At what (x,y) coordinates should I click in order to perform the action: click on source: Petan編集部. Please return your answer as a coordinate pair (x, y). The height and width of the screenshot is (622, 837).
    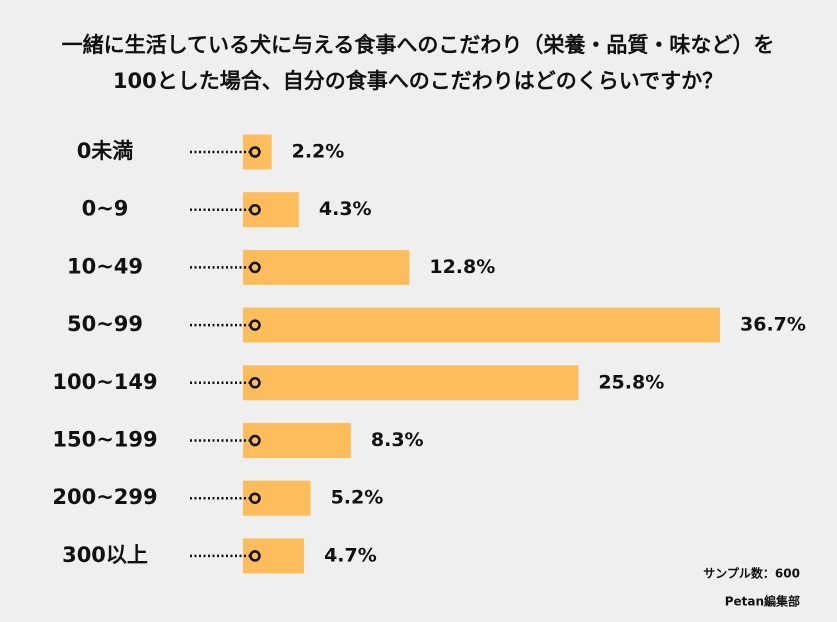
    Looking at the image, I should click on (762, 601).